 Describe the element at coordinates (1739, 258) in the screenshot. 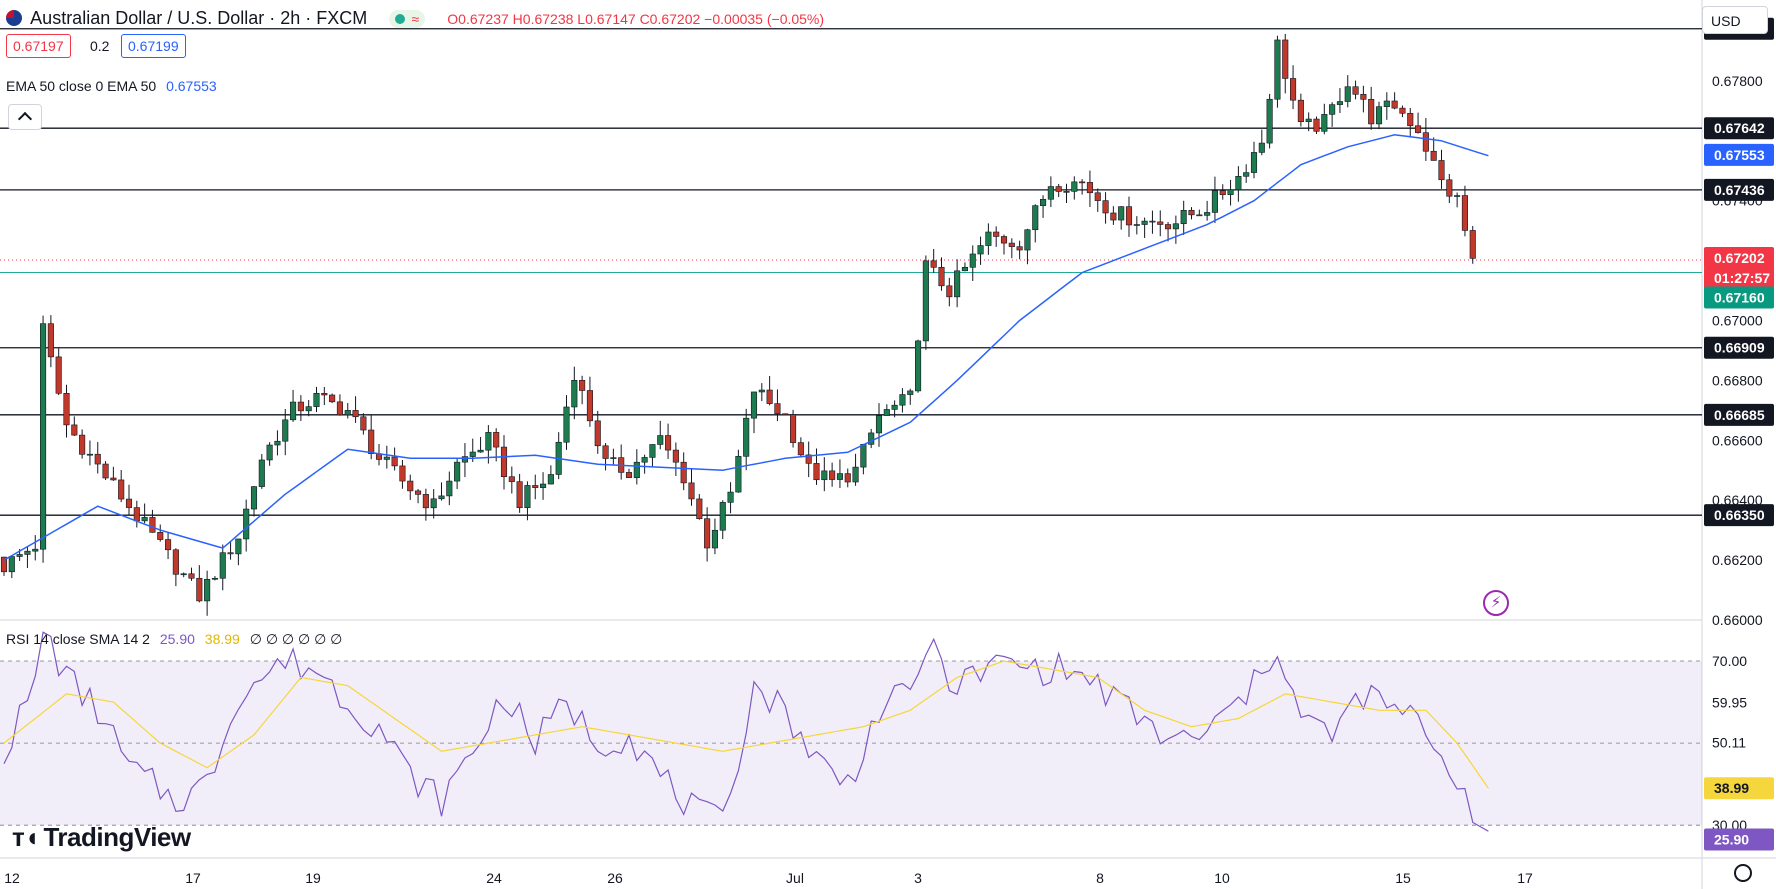

I see `current-price-tag: 0.67202` at that location.